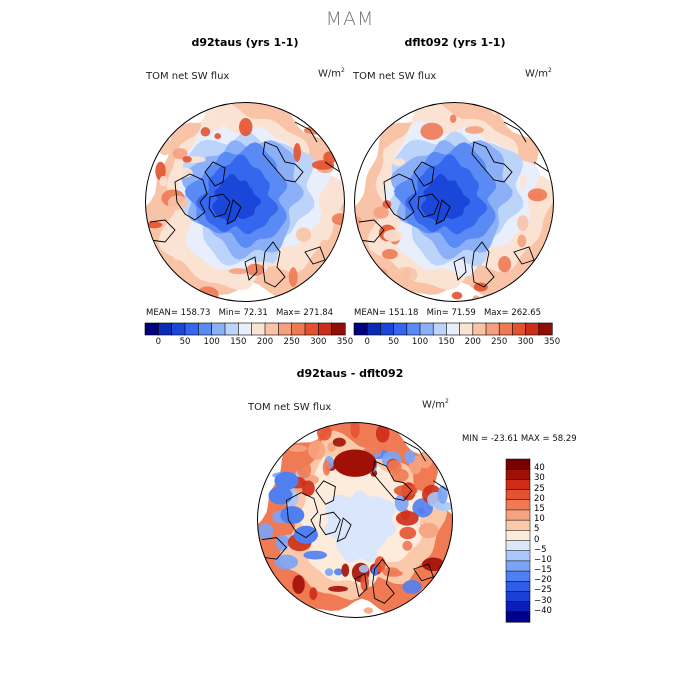 The width and height of the screenshot is (700, 700). I want to click on colorbar-tick-label: 0, so click(367, 342).